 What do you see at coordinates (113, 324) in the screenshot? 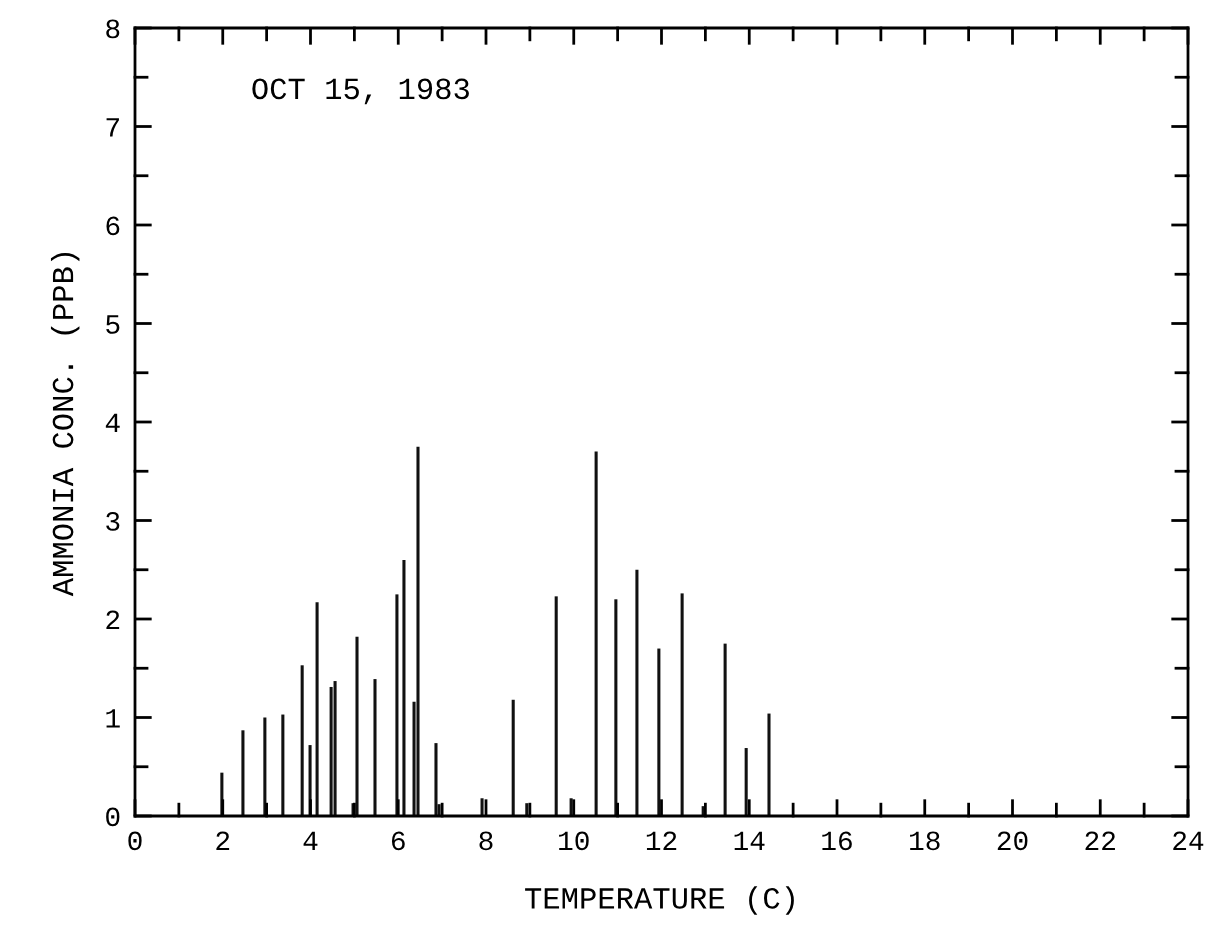
I see `y-tick-label: 5` at bounding box center [113, 324].